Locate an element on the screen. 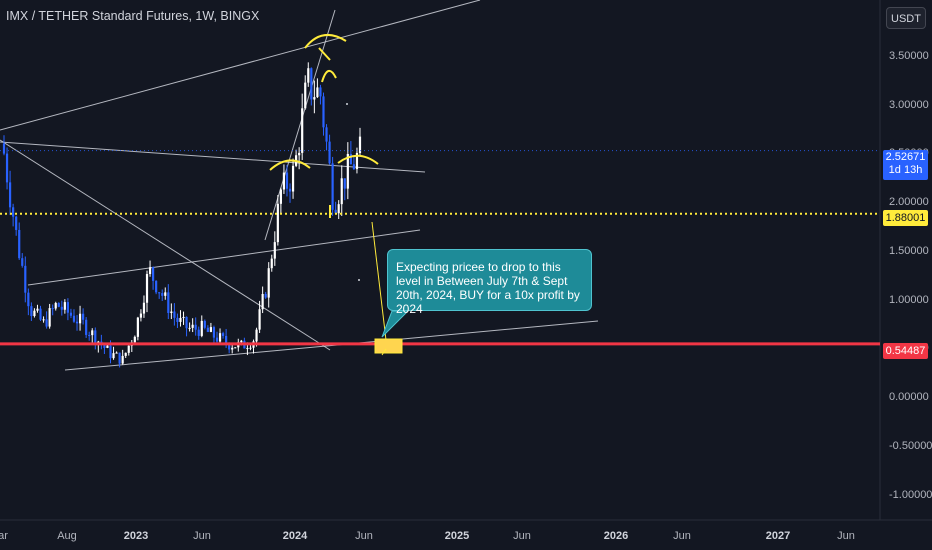 Image resolution: width=932 pixels, height=550 pixels. time-tick-label: 2027 is located at coordinates (778, 536).